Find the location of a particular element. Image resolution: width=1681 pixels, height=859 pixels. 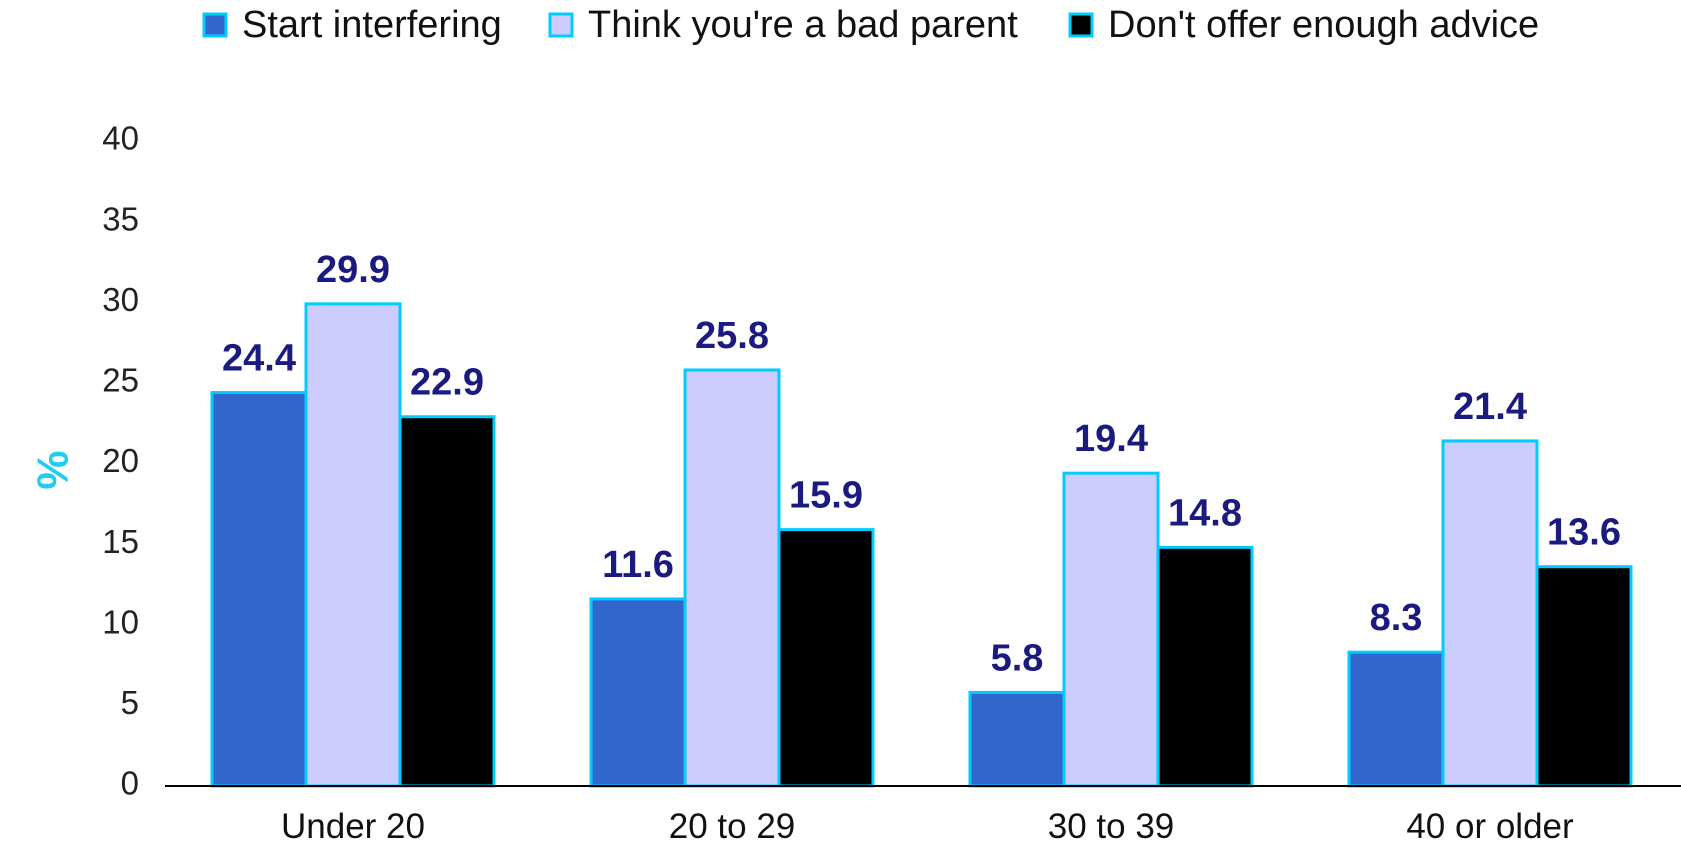

legend-item: Think you're a bad parent is located at coordinates (783, 25).